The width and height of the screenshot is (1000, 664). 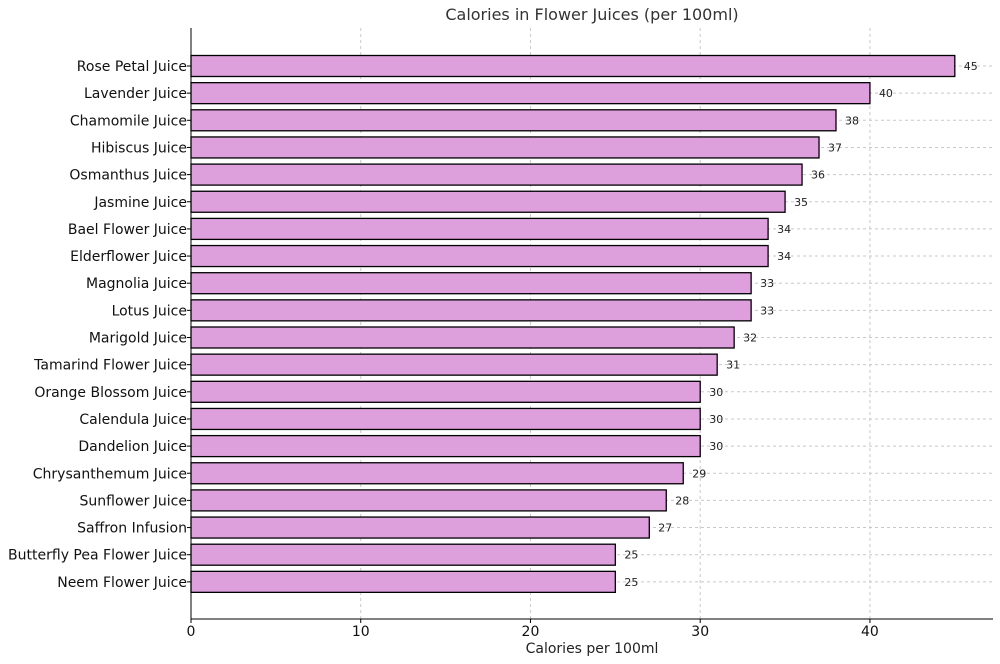 What do you see at coordinates (733, 365) in the screenshot?
I see `data-label: 31` at bounding box center [733, 365].